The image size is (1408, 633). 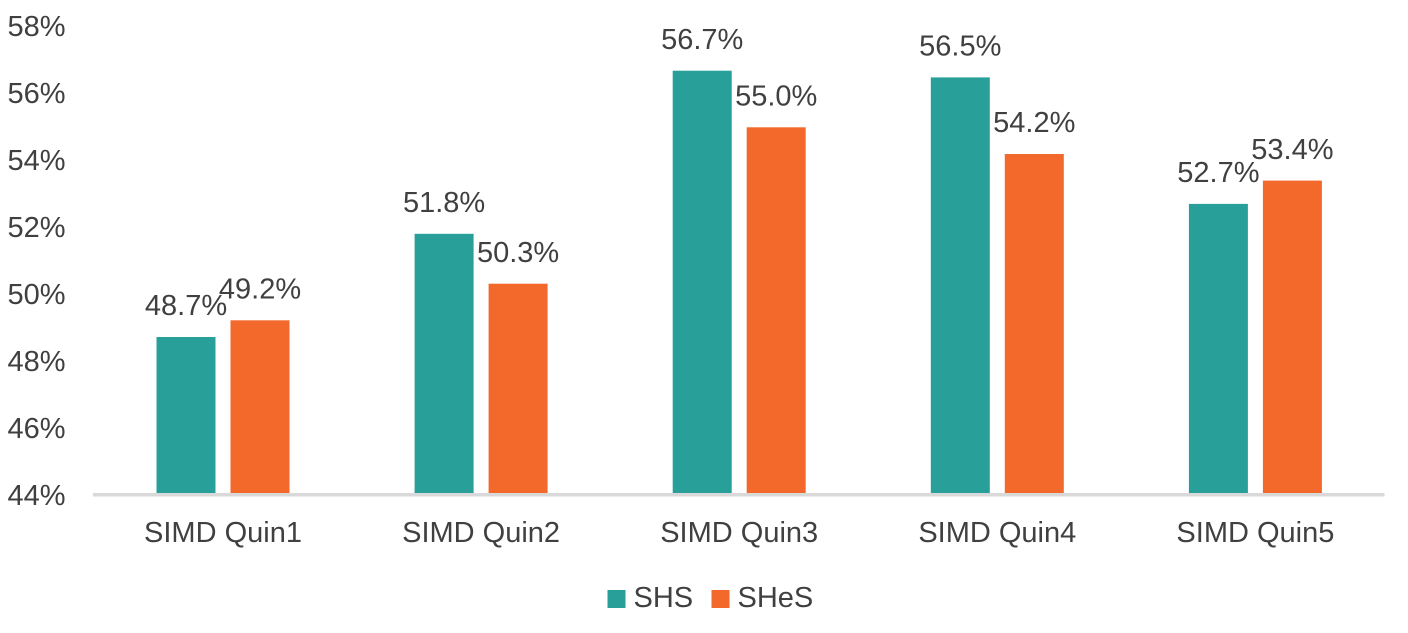 What do you see at coordinates (1218, 173) in the screenshot?
I see `svg-text: 52.7%` at bounding box center [1218, 173].